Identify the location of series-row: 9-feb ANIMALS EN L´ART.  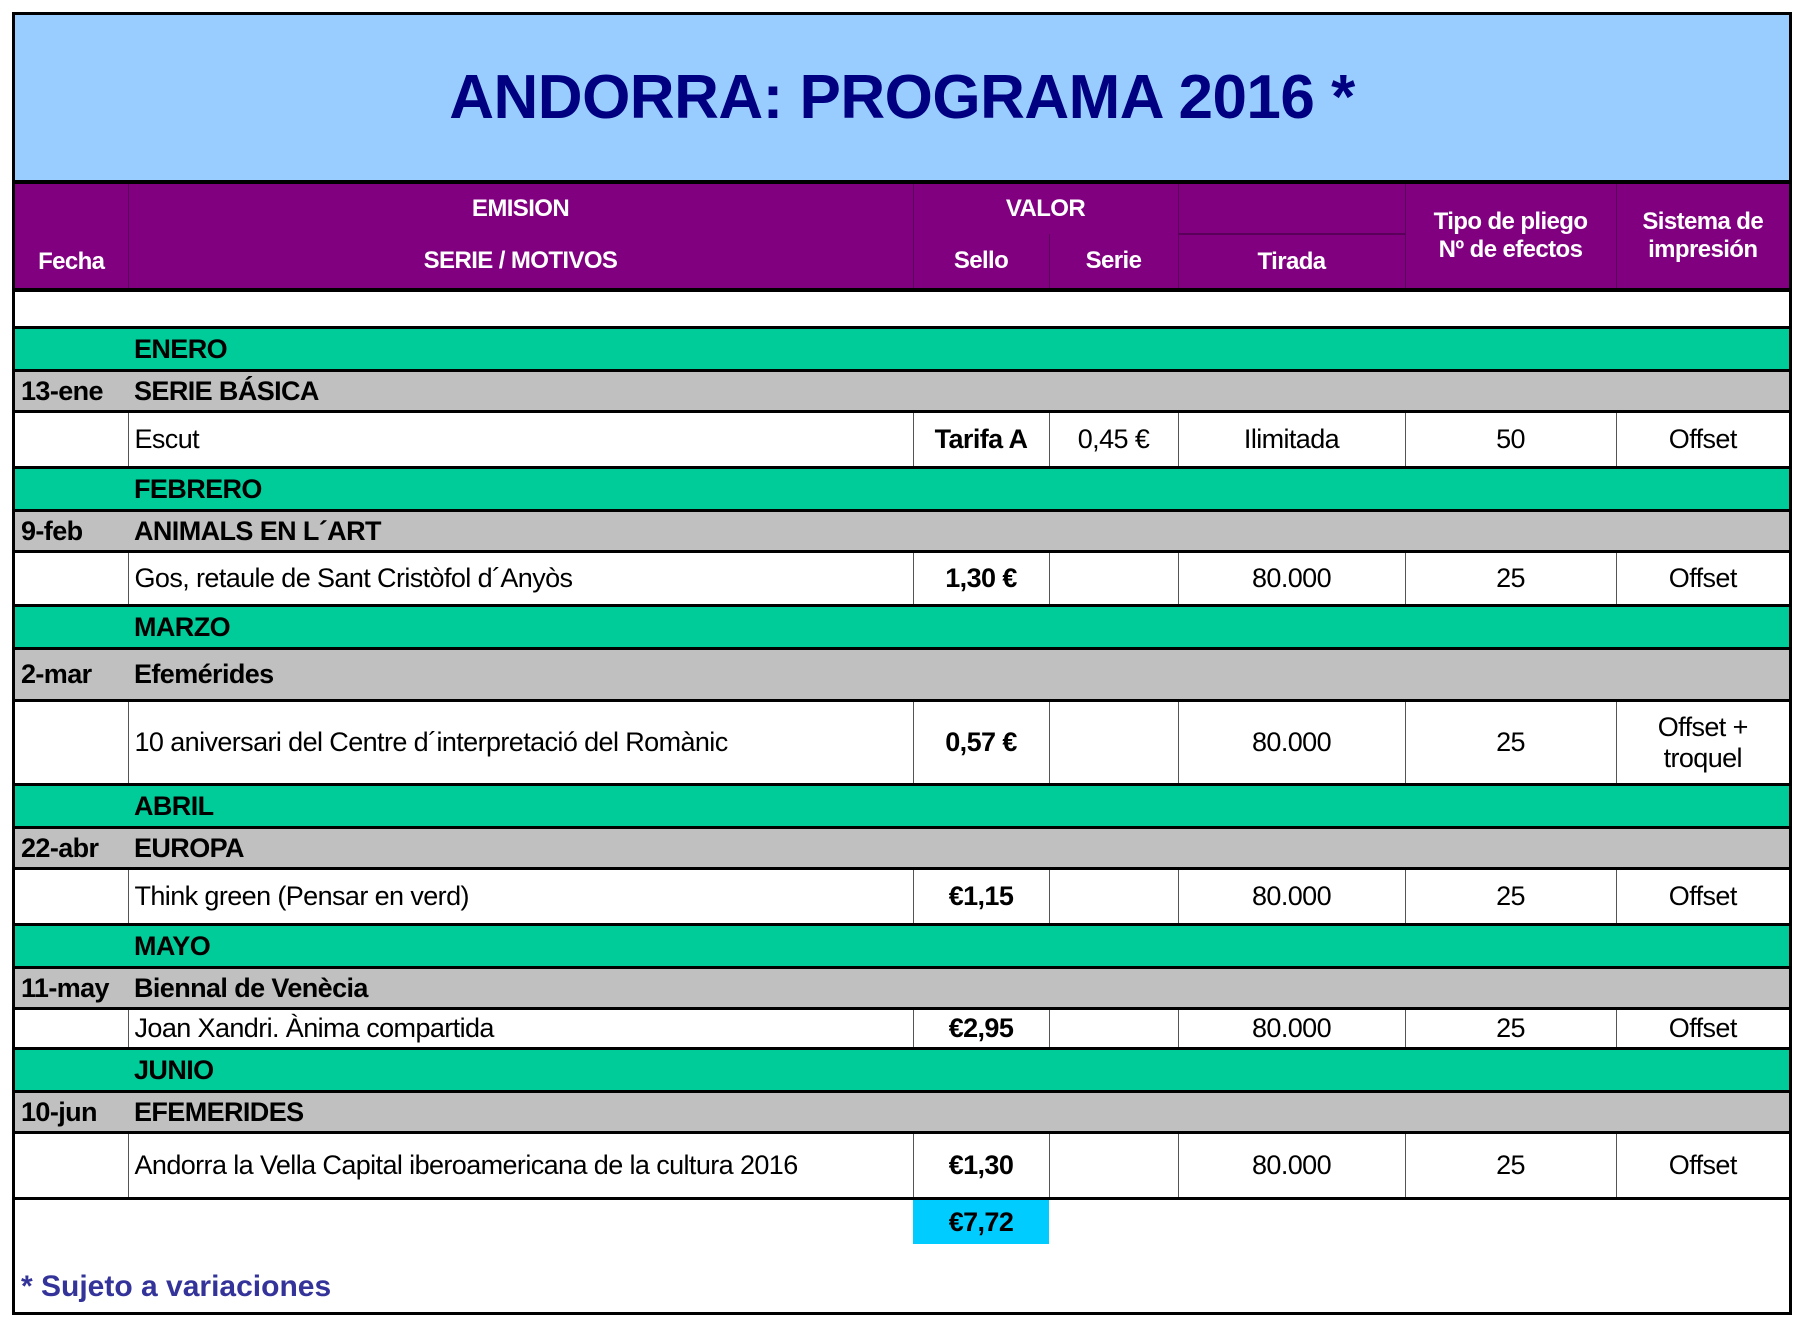
(902, 531).